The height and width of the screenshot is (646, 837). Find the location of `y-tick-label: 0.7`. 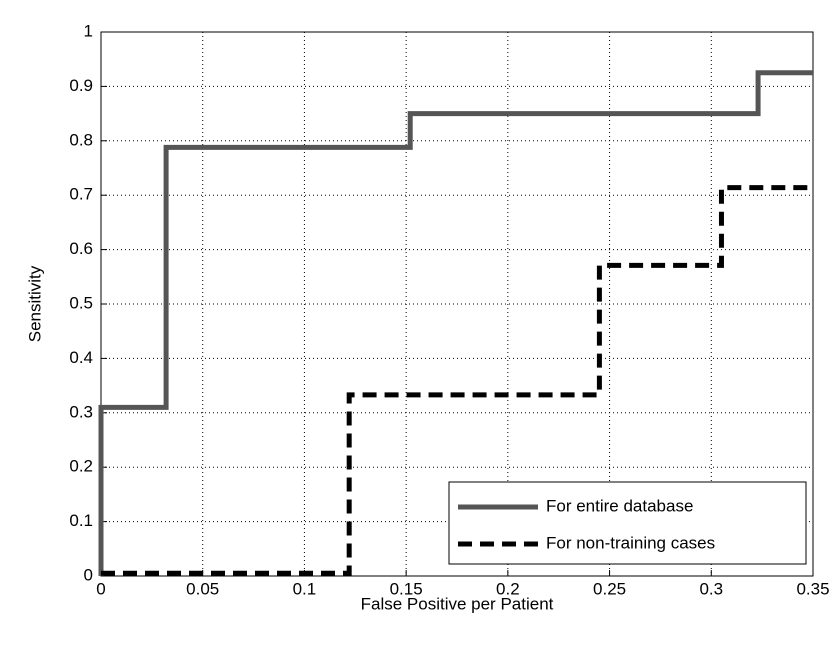

y-tick-label: 0.7 is located at coordinates (81, 194).